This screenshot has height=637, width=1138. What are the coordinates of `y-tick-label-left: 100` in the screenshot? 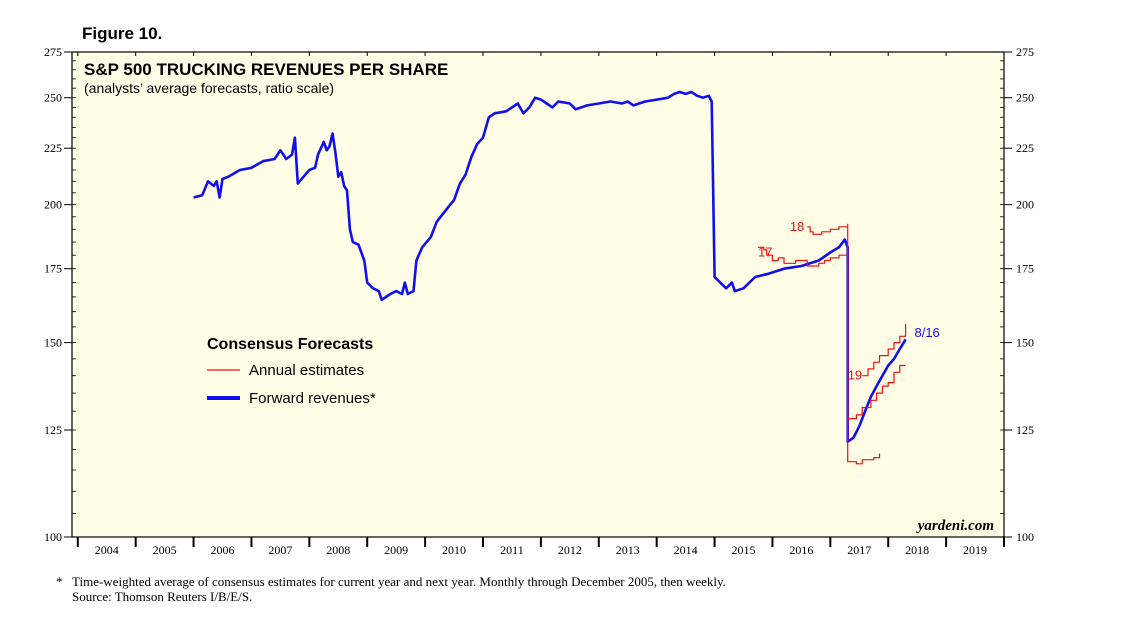 It's located at (53, 537).